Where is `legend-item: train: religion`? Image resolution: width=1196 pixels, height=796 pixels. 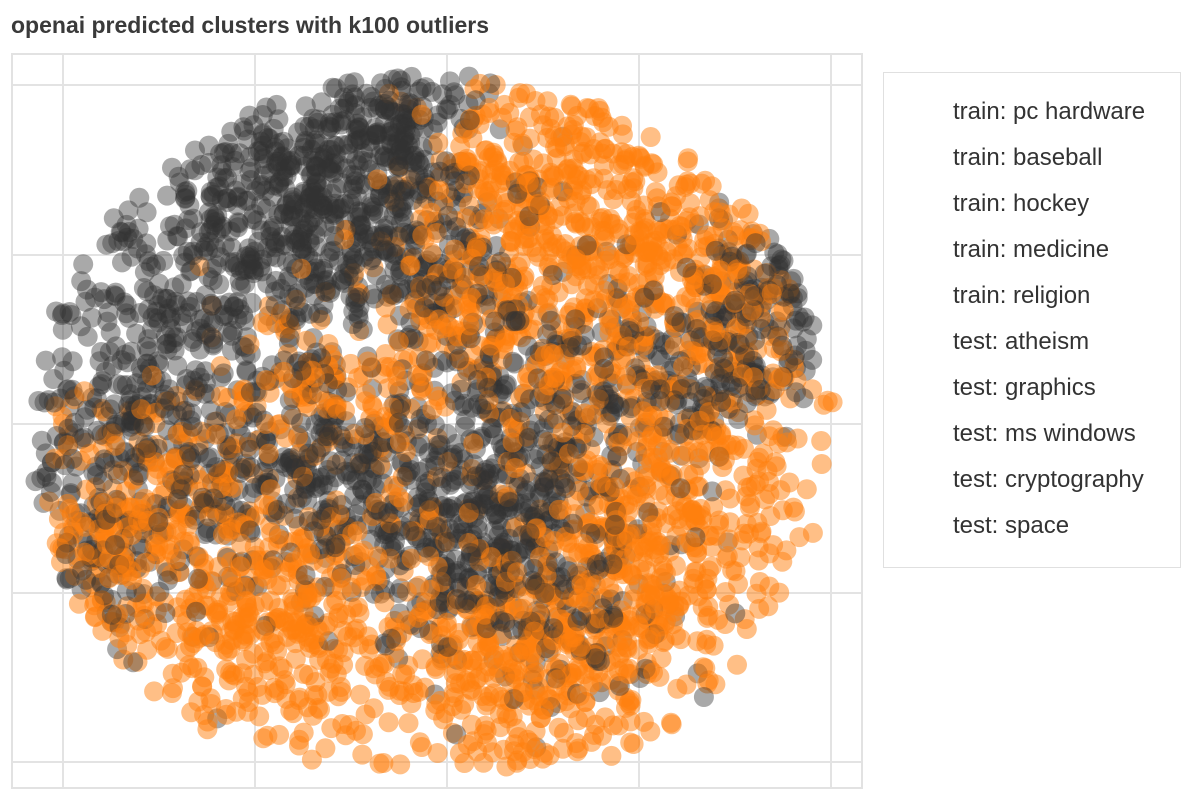
legend-item: train: religion is located at coordinates (1032, 304).